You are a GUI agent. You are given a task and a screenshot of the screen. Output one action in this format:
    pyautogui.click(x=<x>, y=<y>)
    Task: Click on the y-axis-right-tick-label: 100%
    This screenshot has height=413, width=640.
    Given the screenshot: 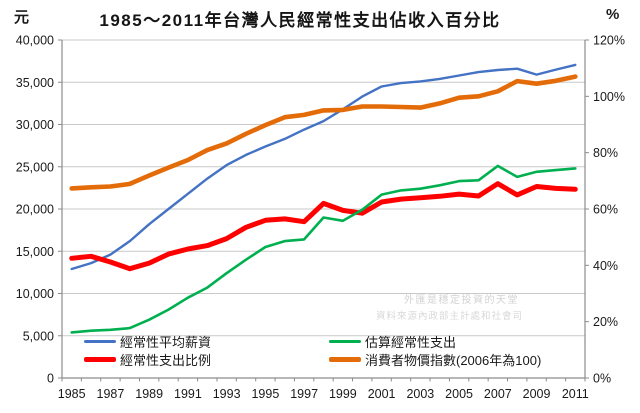 What is the action you would take?
    pyautogui.click(x=609, y=97)
    